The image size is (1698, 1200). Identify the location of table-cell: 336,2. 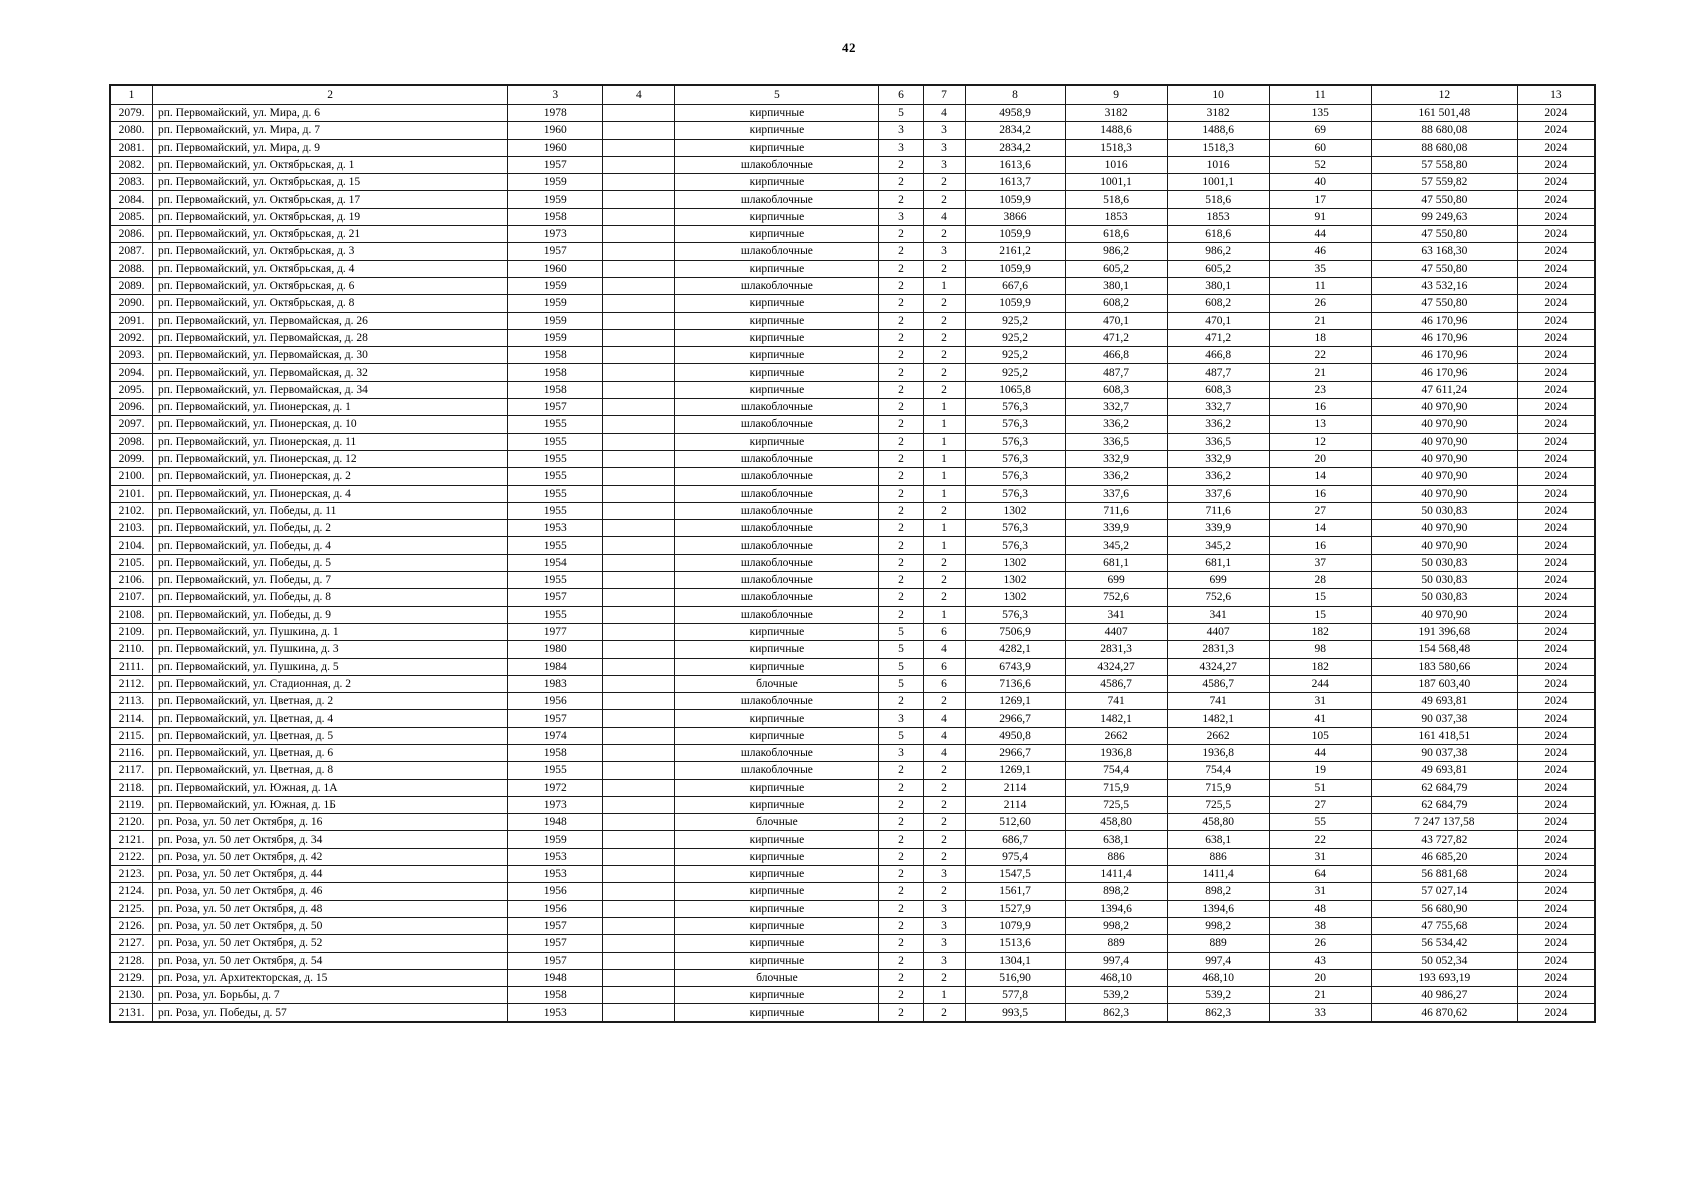
(1116, 476).